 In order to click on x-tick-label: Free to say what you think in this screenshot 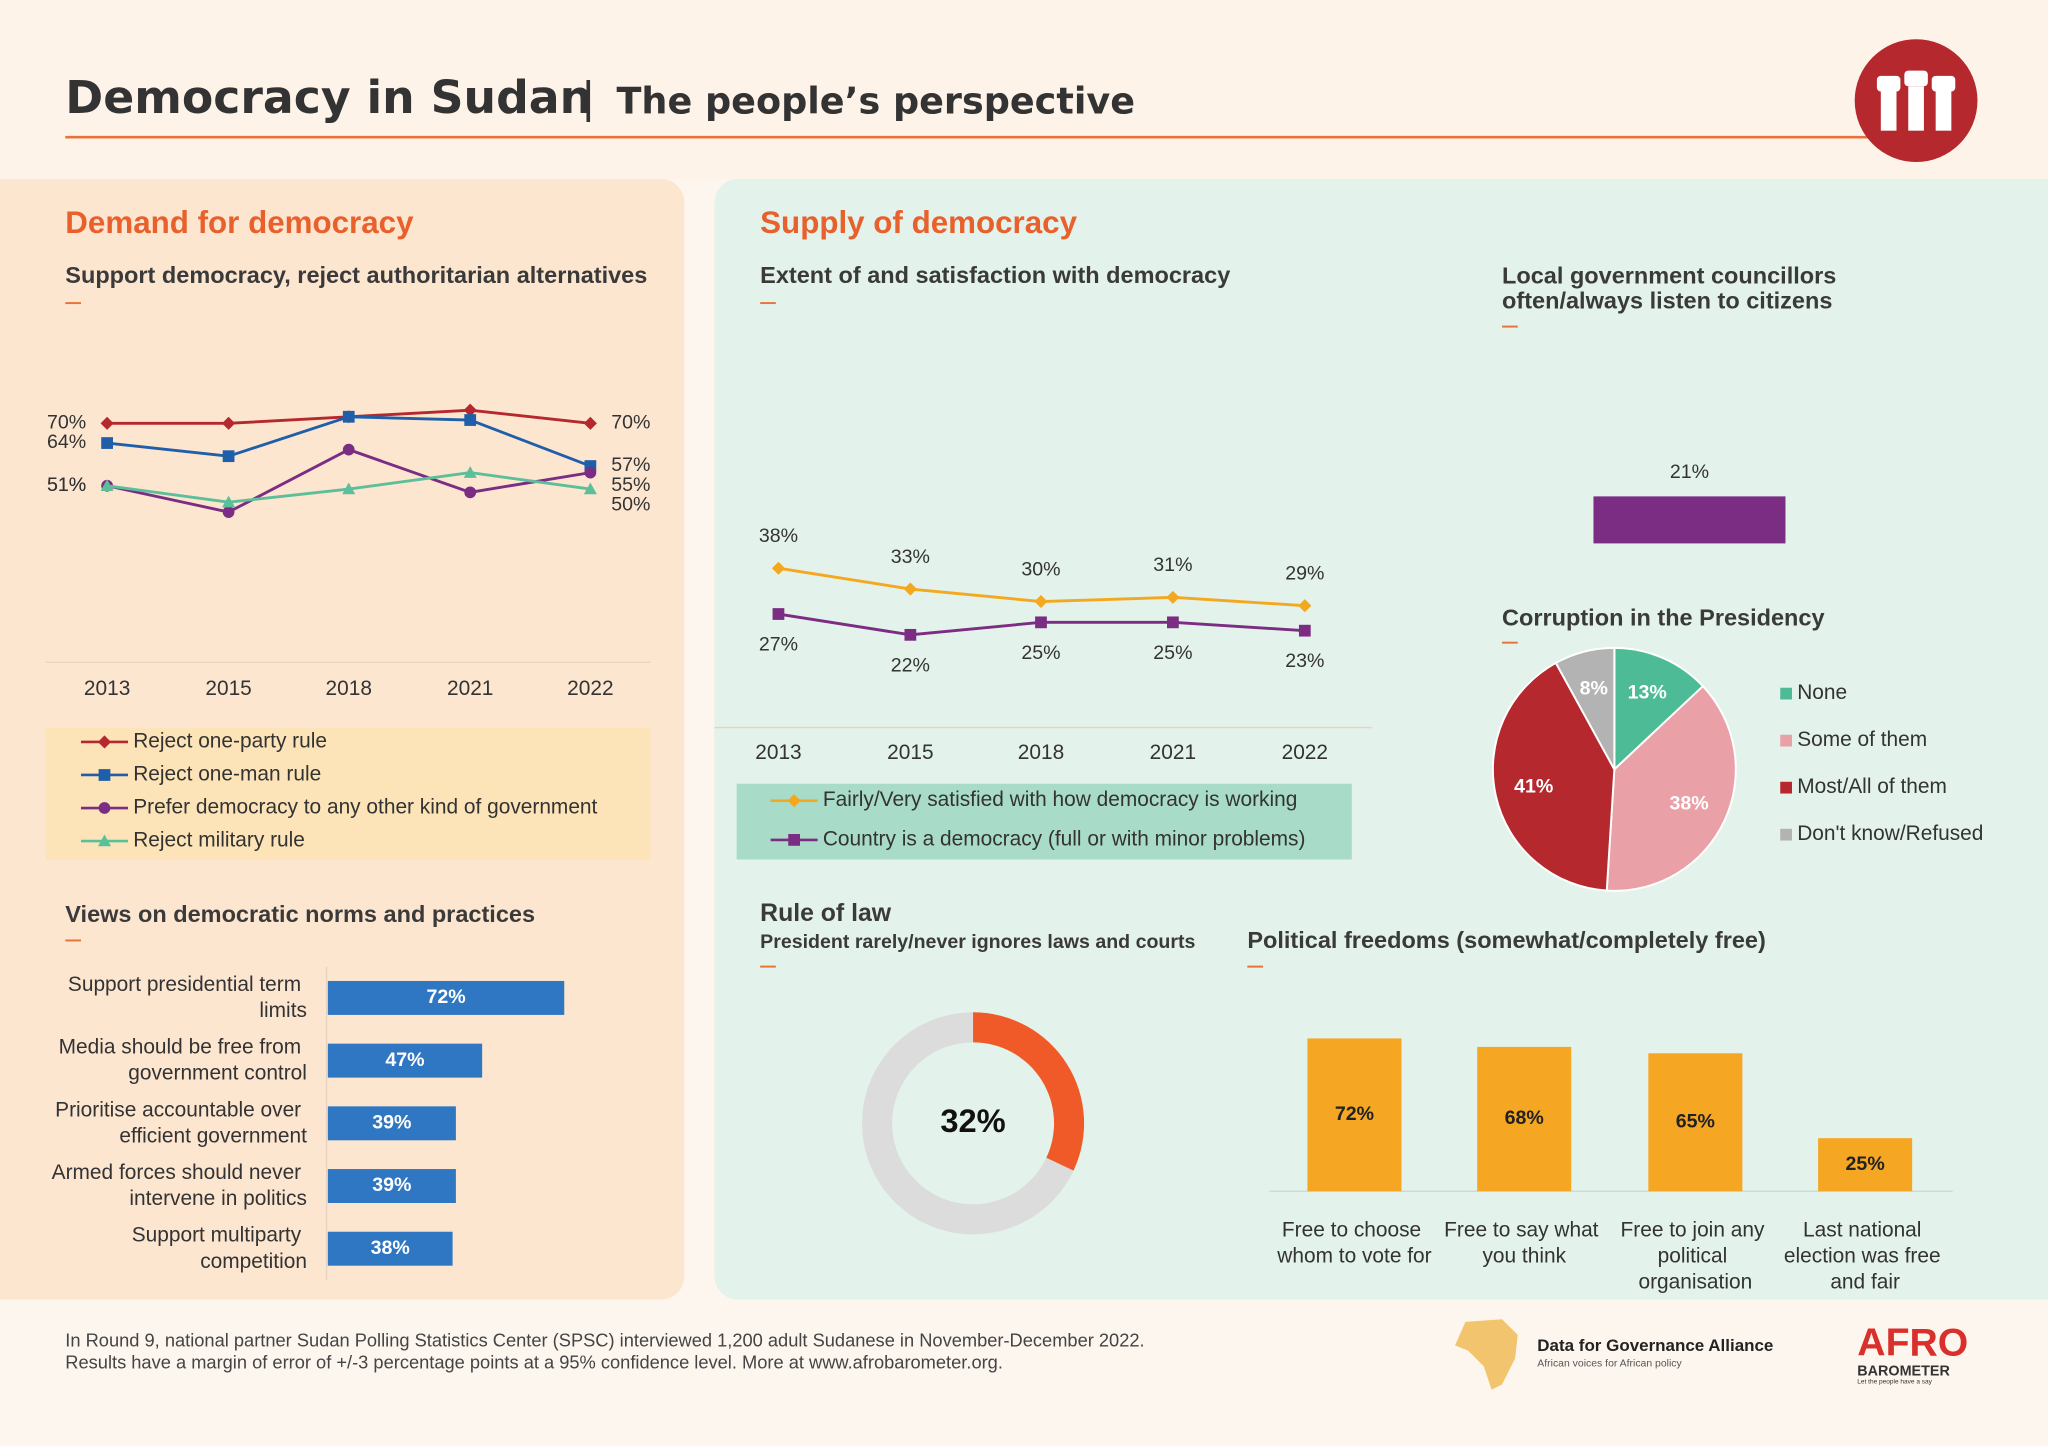, I will do `click(1524, 1242)`.